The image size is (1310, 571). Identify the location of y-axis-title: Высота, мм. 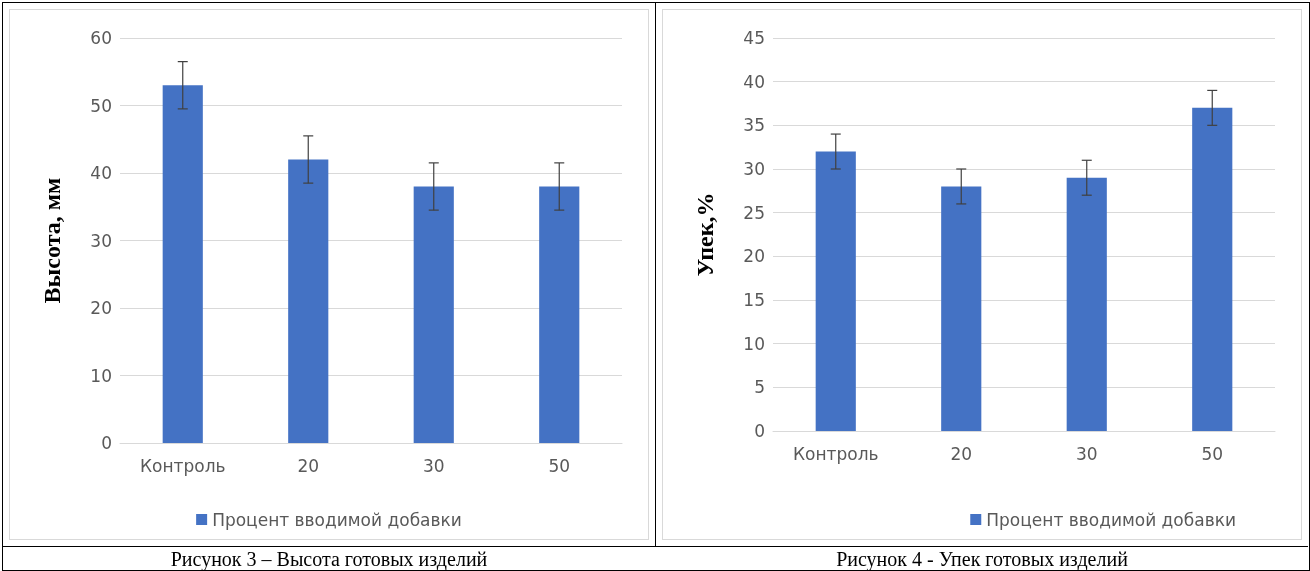
(52, 240).